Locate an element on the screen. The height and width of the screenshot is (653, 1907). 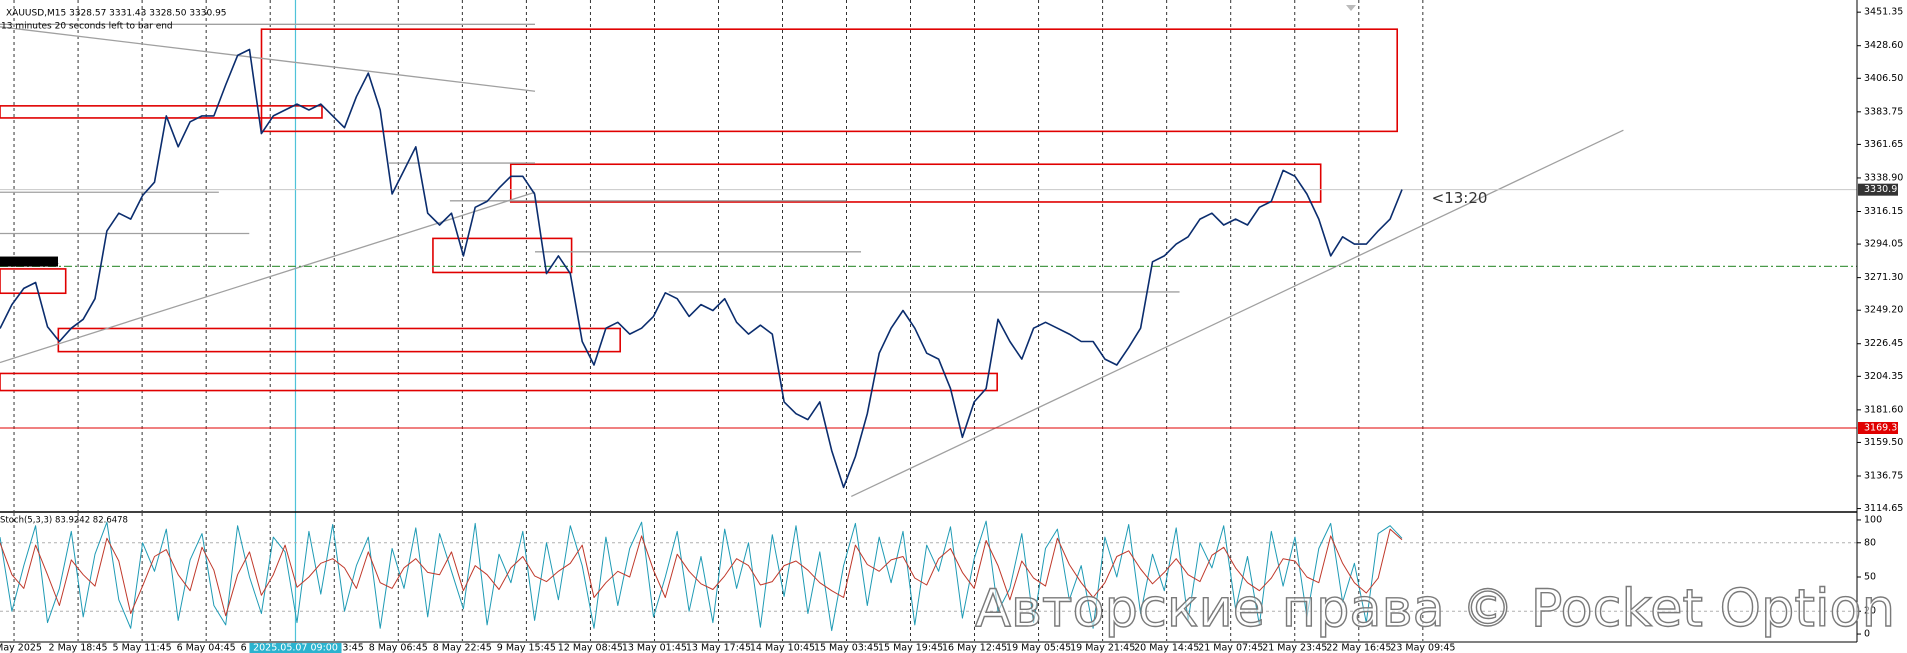
y-tick-label: 3249.20 is located at coordinates (1883, 310).